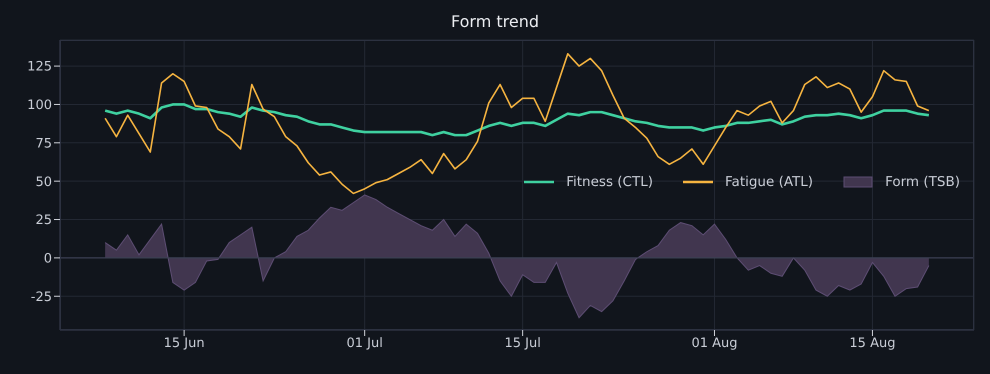 This screenshot has height=374, width=990. Describe the element at coordinates (364, 344) in the screenshot. I see `x-tick-label: 01 Jul` at that location.